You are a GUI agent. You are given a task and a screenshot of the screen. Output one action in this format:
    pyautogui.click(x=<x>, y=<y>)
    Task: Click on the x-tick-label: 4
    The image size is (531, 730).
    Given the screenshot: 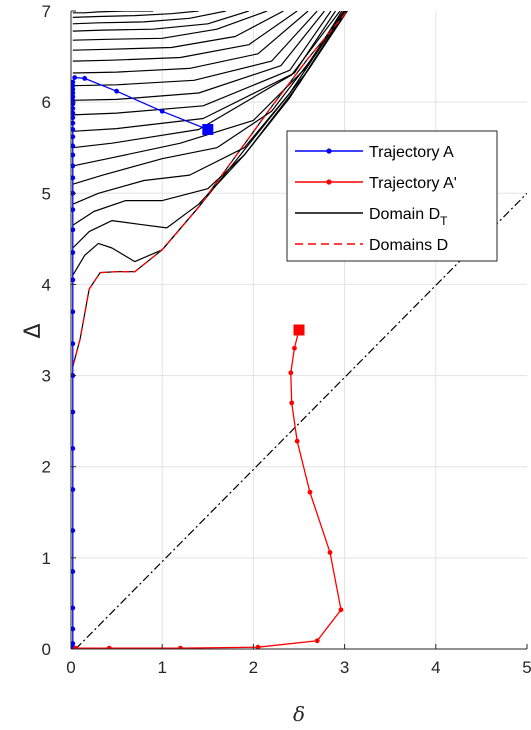 What is the action you would take?
    pyautogui.click(x=435, y=667)
    